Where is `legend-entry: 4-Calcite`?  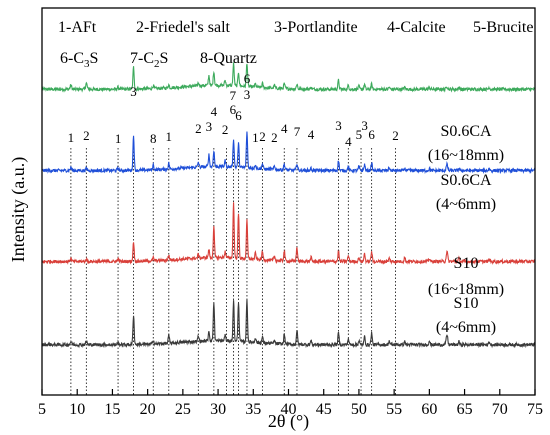 legend-entry: 4-Calcite is located at coordinates (416, 27).